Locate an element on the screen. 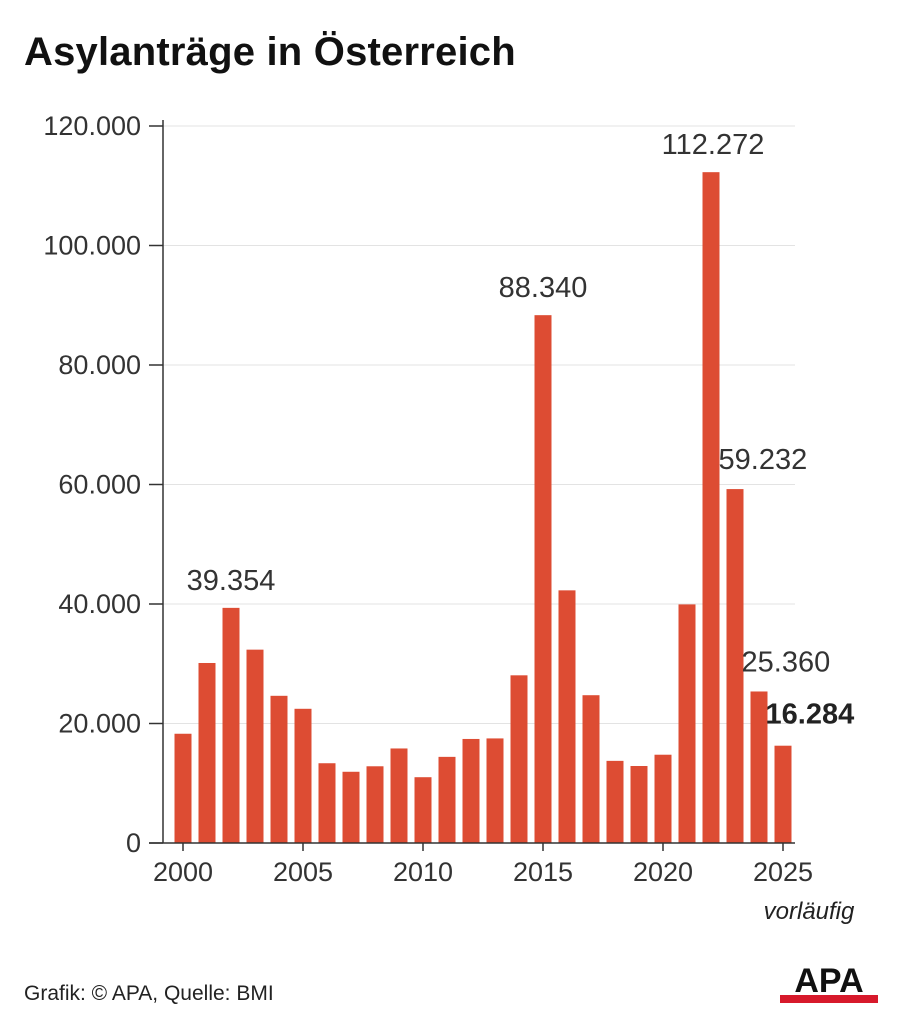 The height and width of the screenshot is (1024, 901). bar-2018 is located at coordinates (615, 801).